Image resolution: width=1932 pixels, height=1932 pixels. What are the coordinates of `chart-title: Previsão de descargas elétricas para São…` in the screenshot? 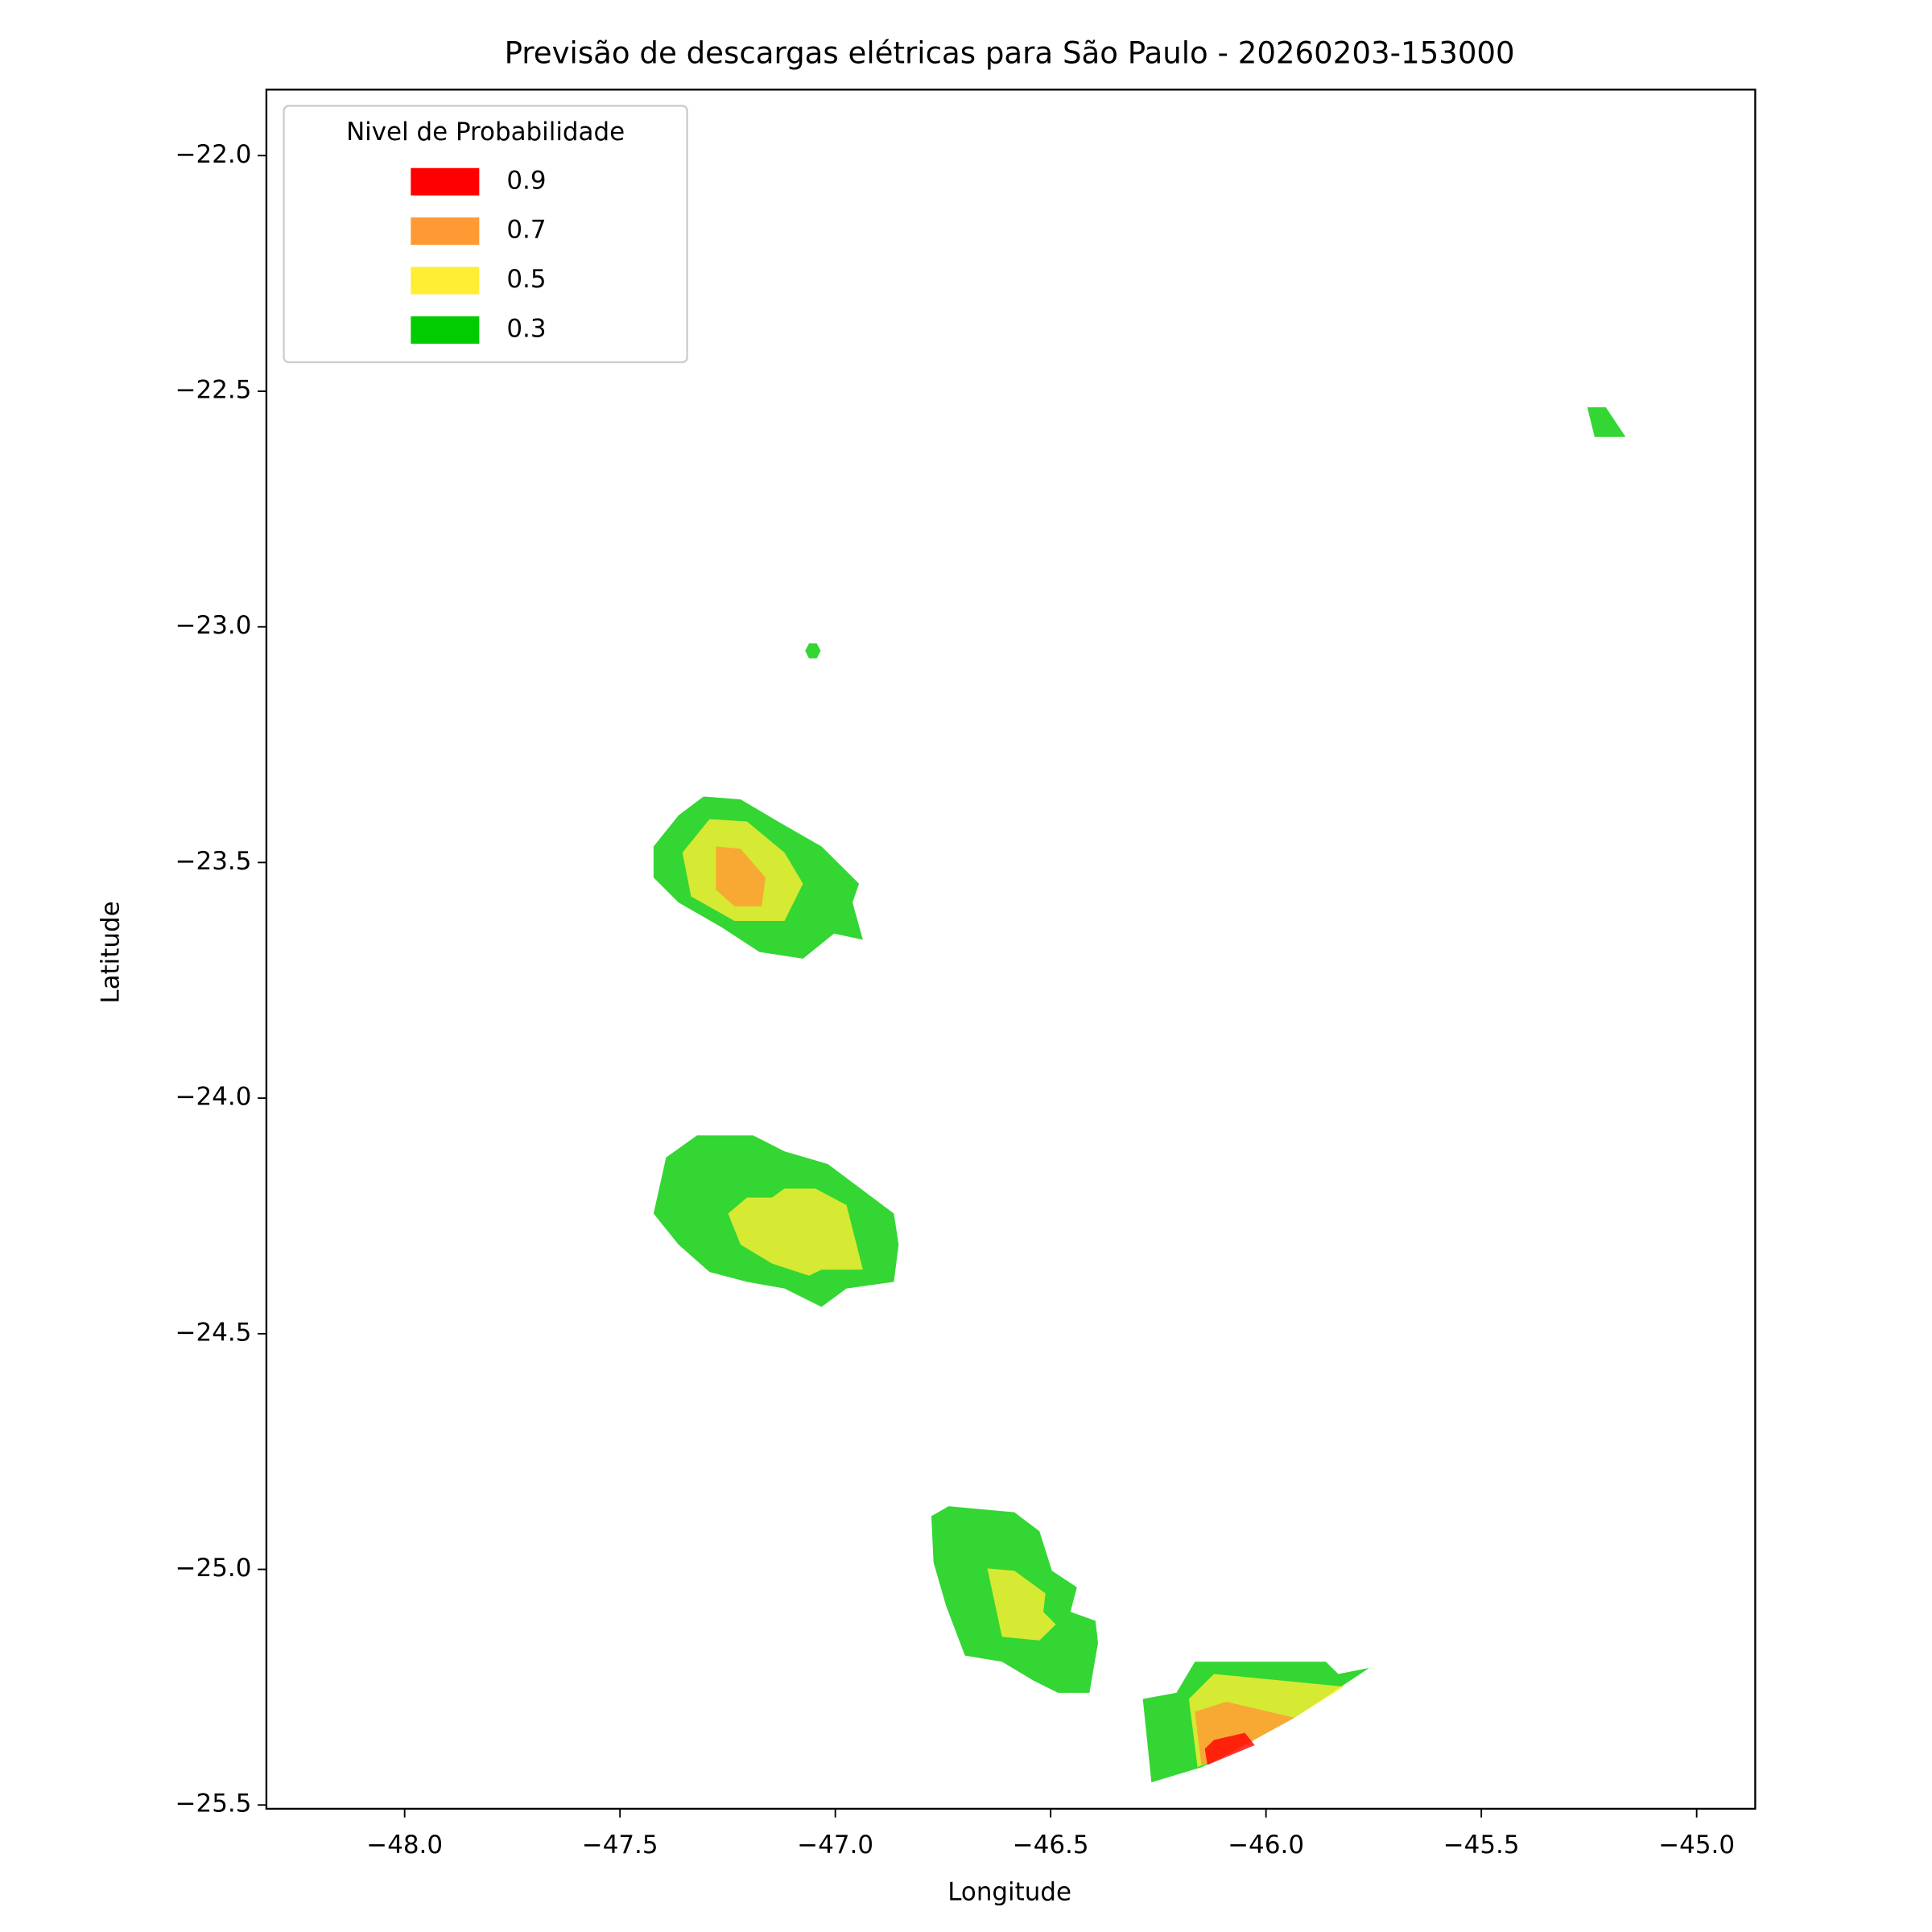 It's located at (1010, 53).